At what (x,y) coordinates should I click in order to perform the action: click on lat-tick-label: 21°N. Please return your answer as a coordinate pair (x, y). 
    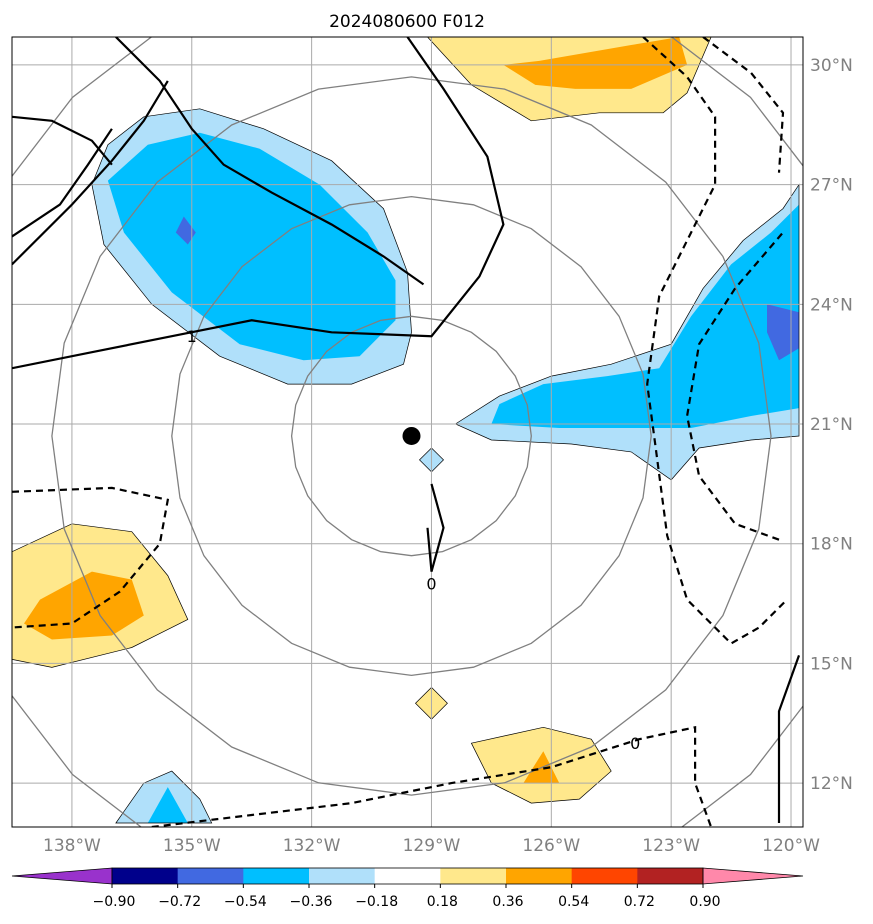
    Looking at the image, I should click on (831, 425).